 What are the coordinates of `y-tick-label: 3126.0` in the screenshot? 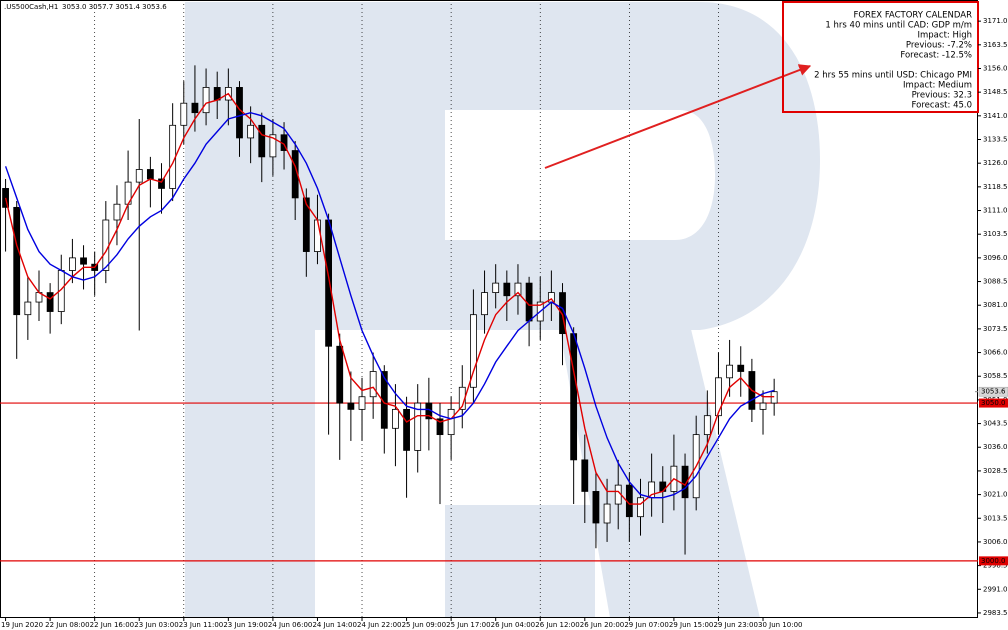 It's located at (995, 163).